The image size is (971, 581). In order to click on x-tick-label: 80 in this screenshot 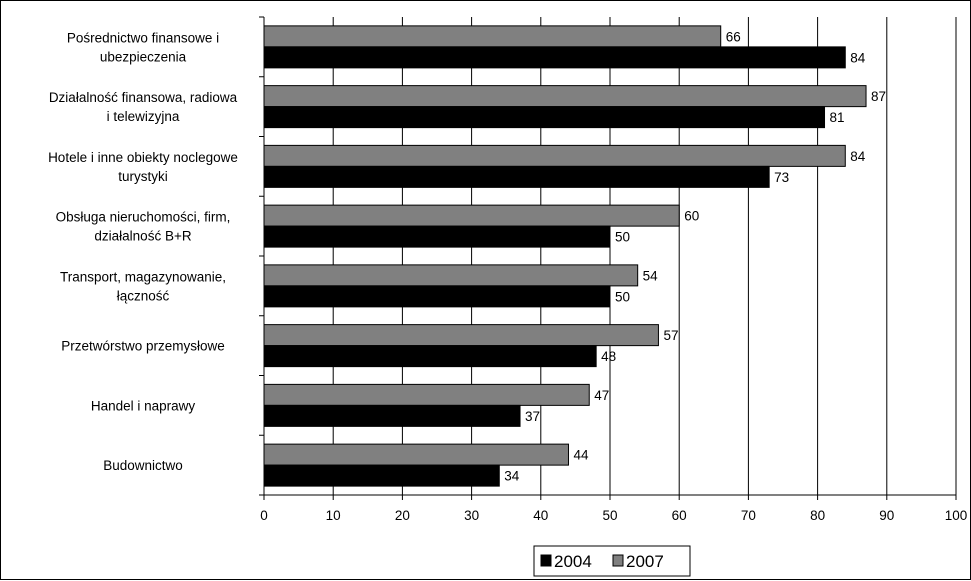, I will do `click(817, 515)`.